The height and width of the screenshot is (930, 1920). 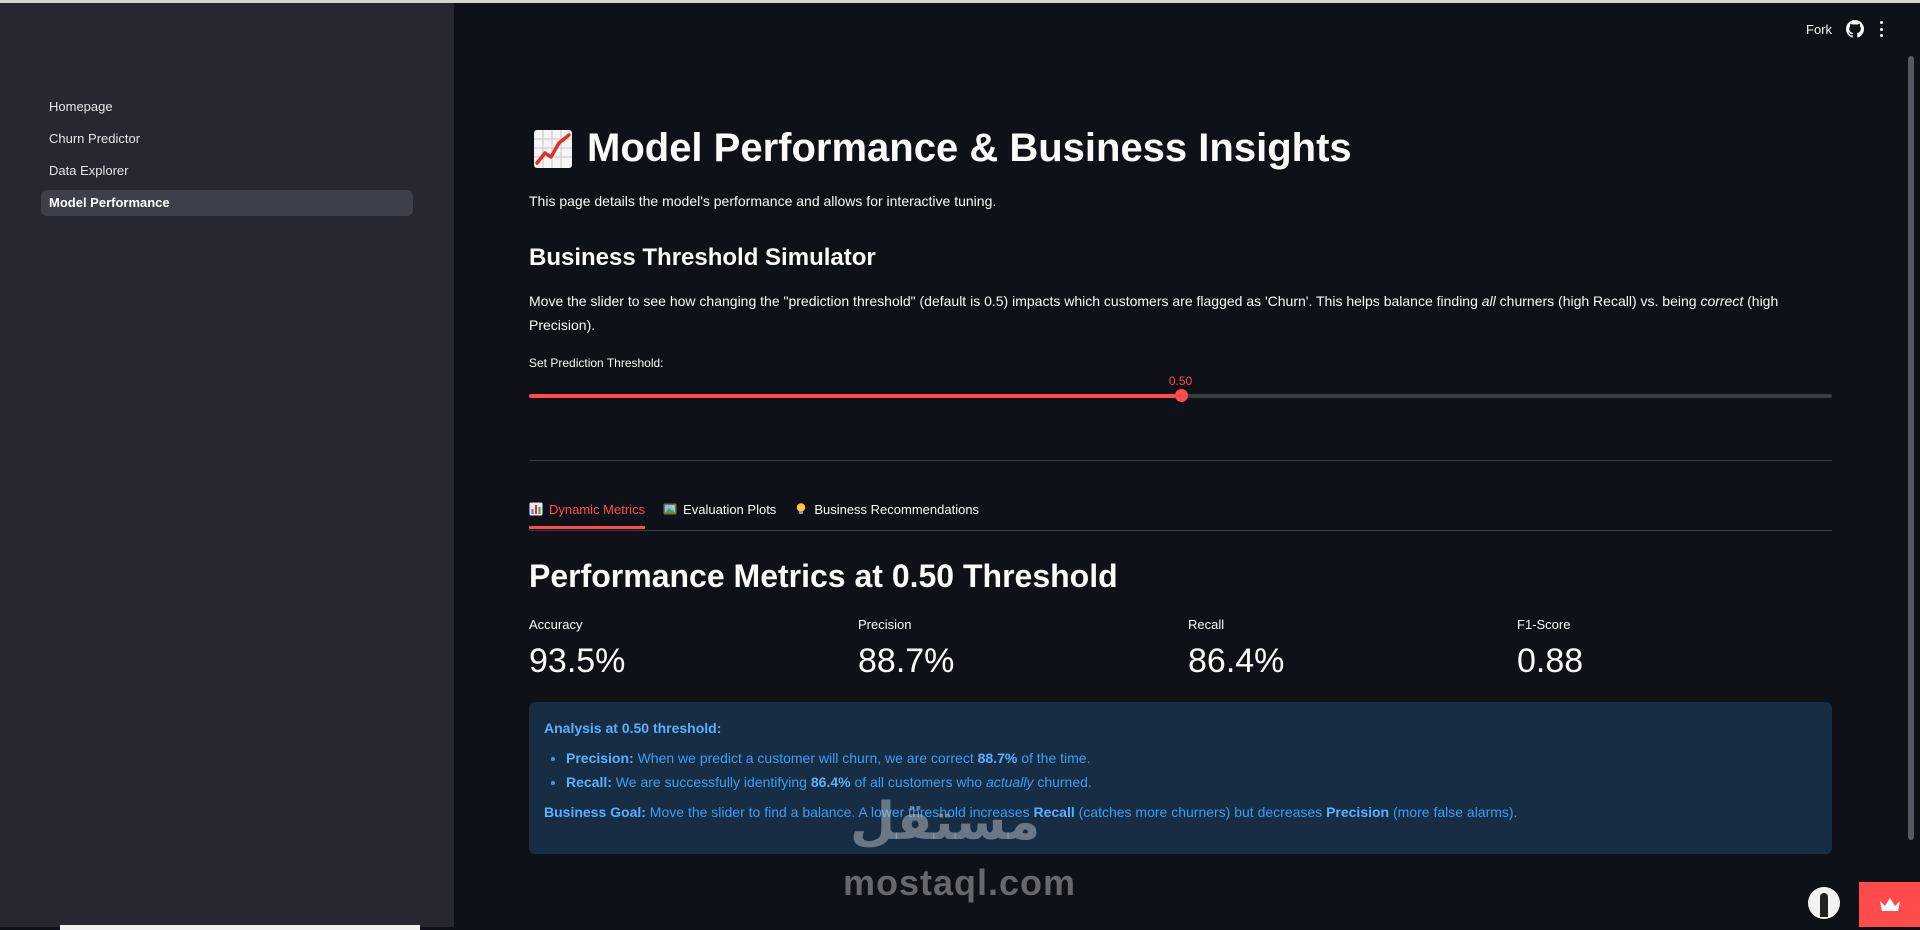 I want to click on sidebar-item-model-performance: Model Performance, so click(x=227, y=203).